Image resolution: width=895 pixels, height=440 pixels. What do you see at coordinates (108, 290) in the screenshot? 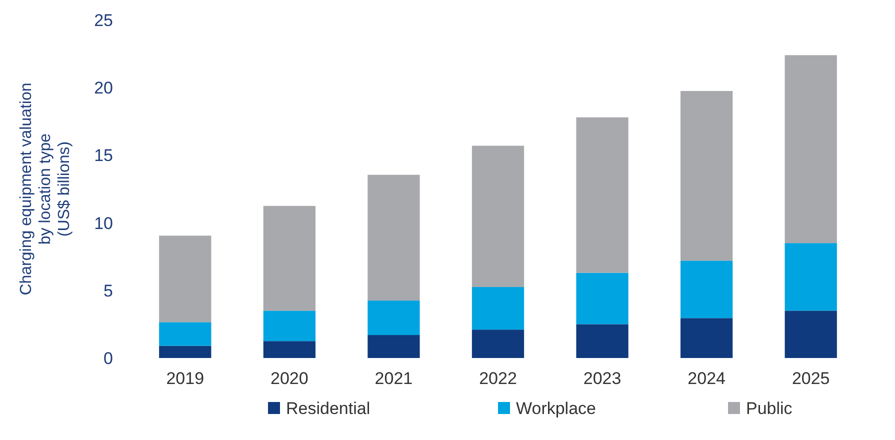
I see `y-tick-label: 5` at bounding box center [108, 290].